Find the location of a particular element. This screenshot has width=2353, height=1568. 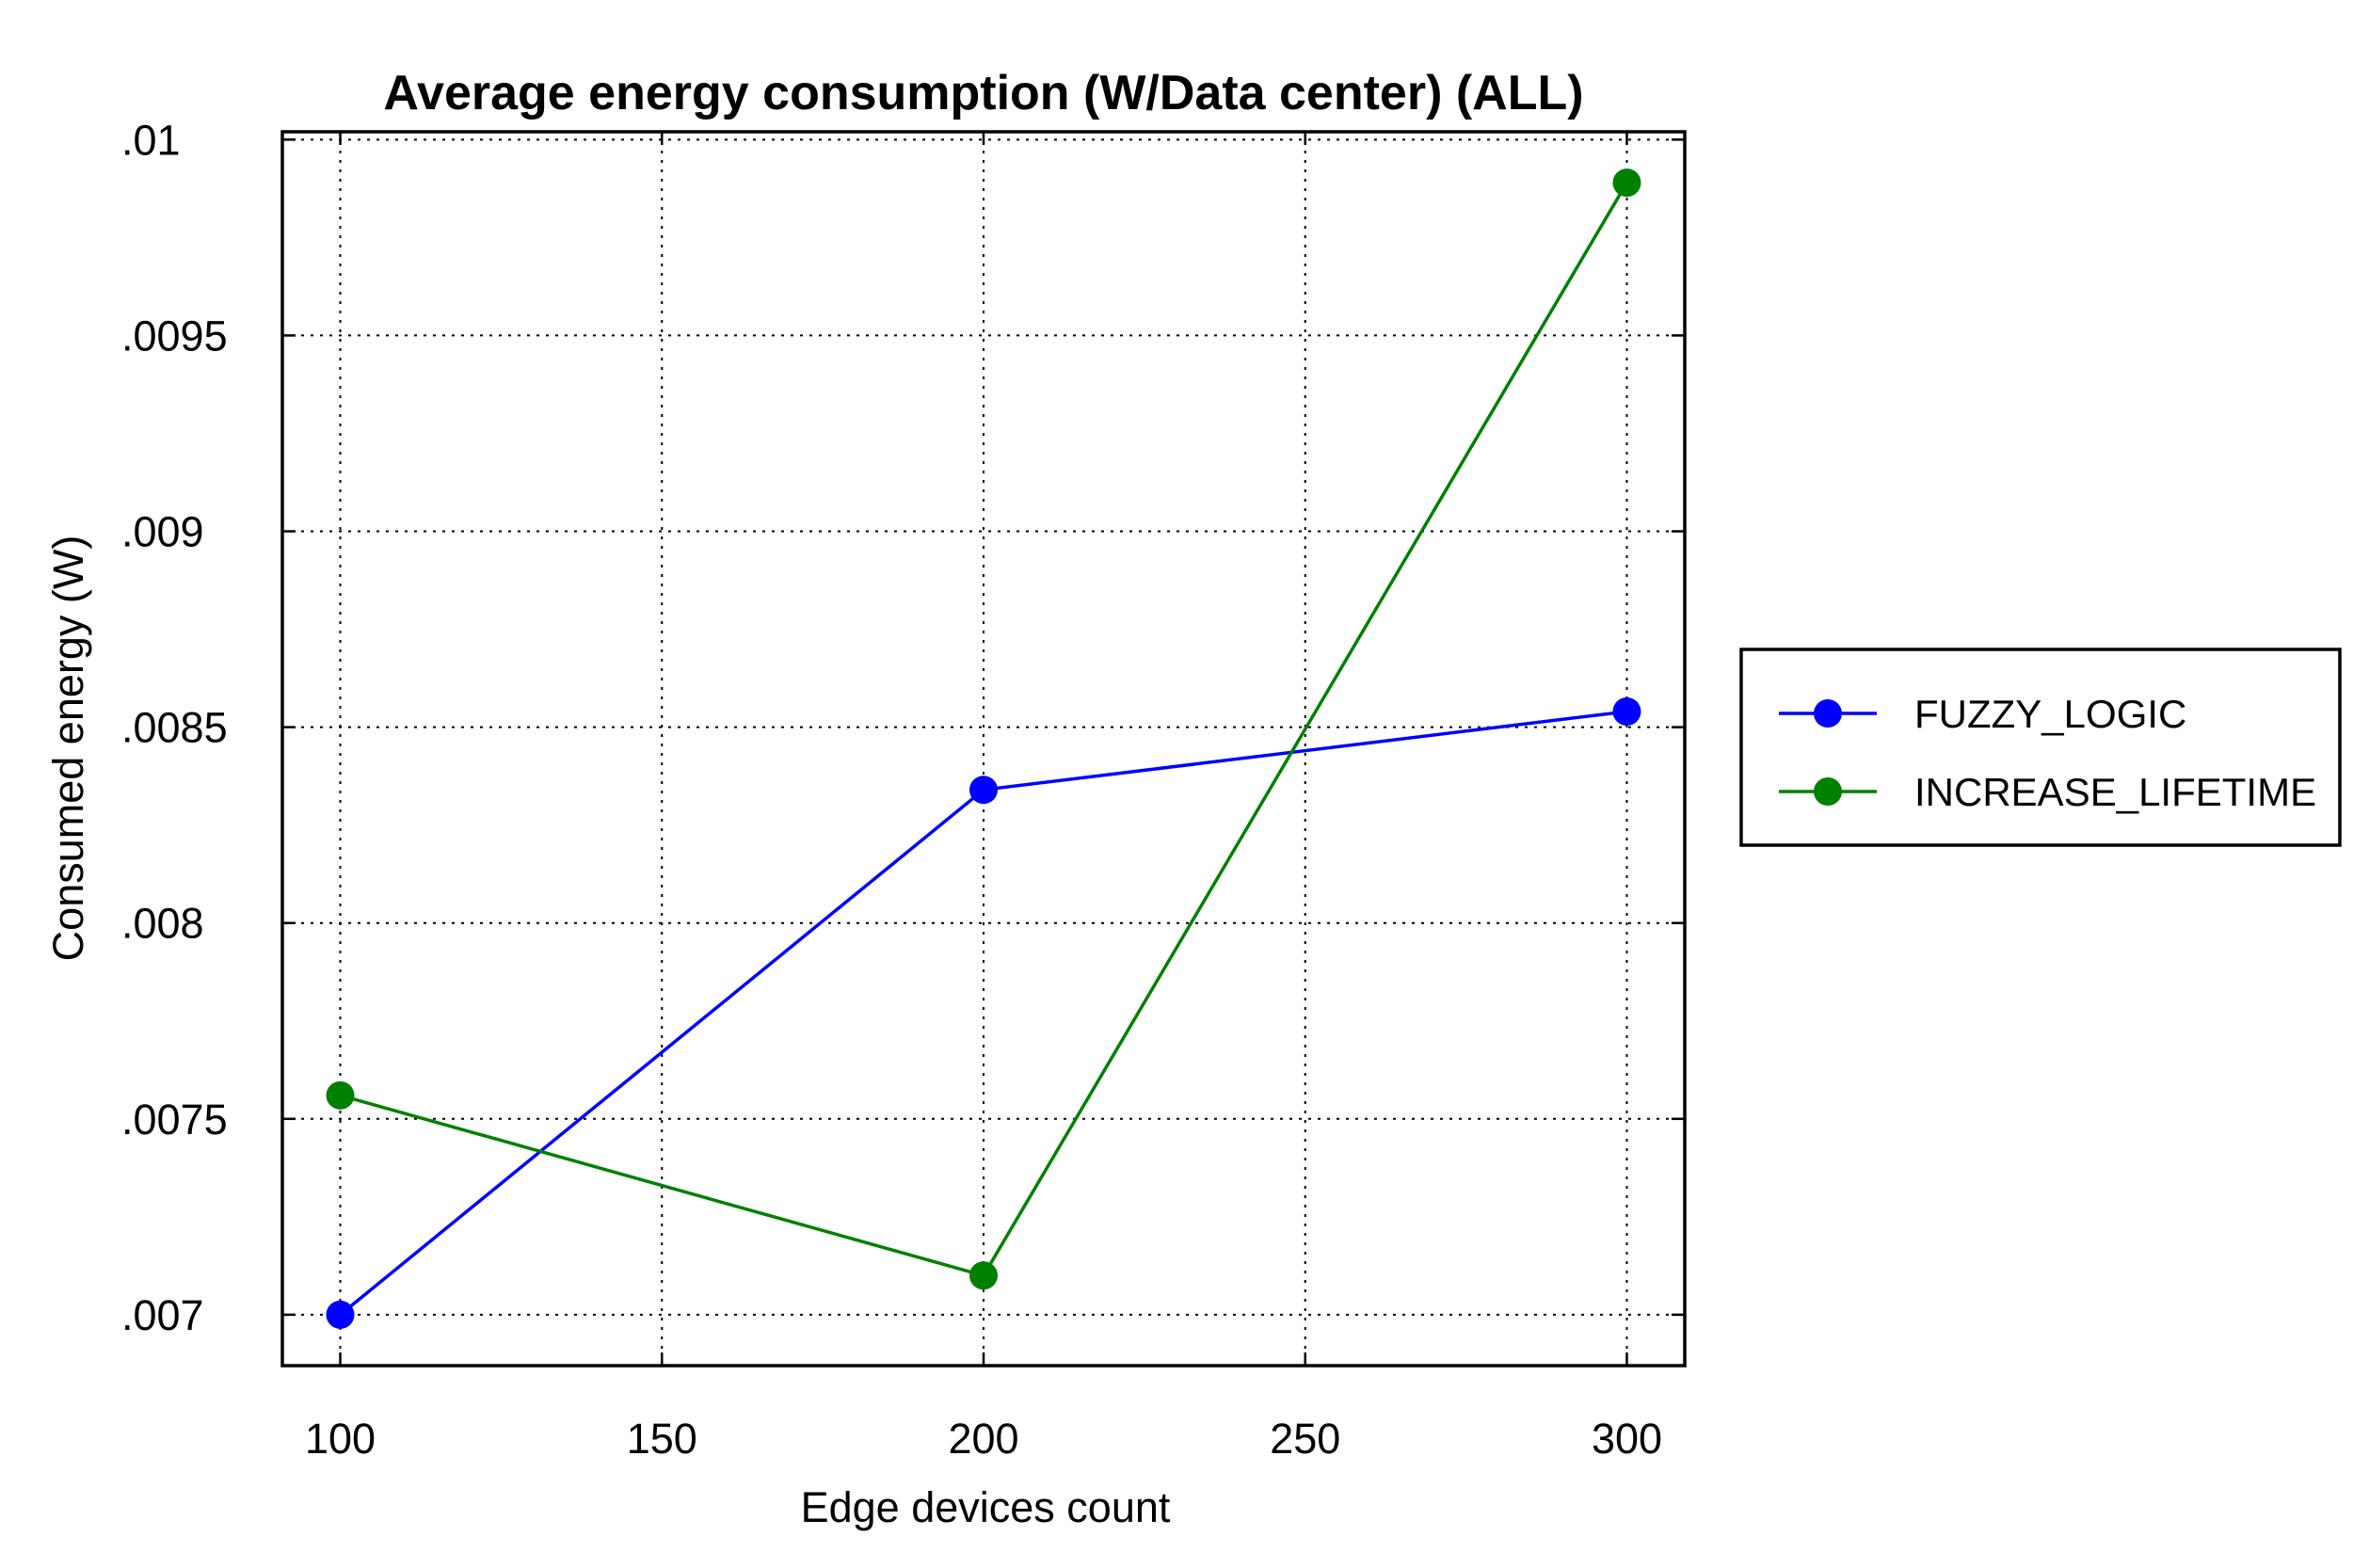

legend-item-increase-lifetime: INCREASE_LIFETIME is located at coordinates (2047, 792).